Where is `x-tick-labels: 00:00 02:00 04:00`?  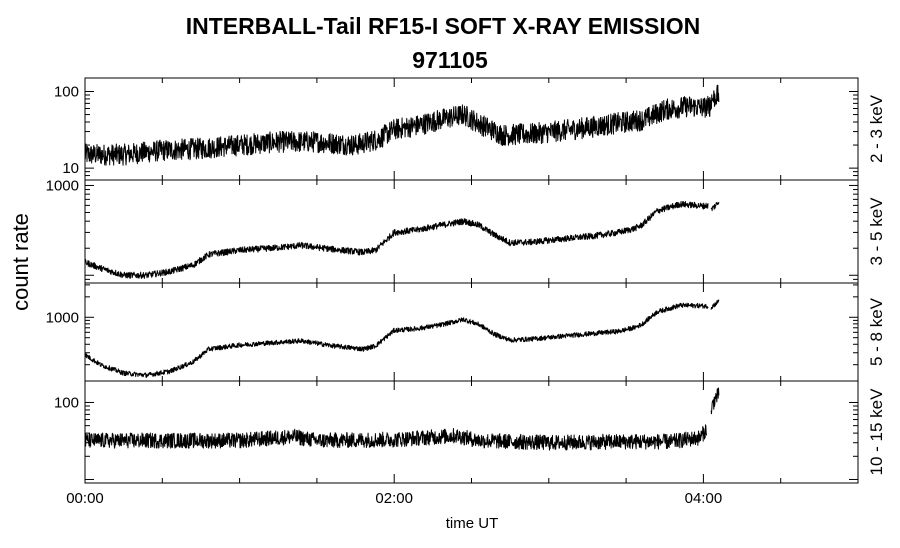 x-tick-labels: 00:00 02:00 04:00 is located at coordinates (394, 498).